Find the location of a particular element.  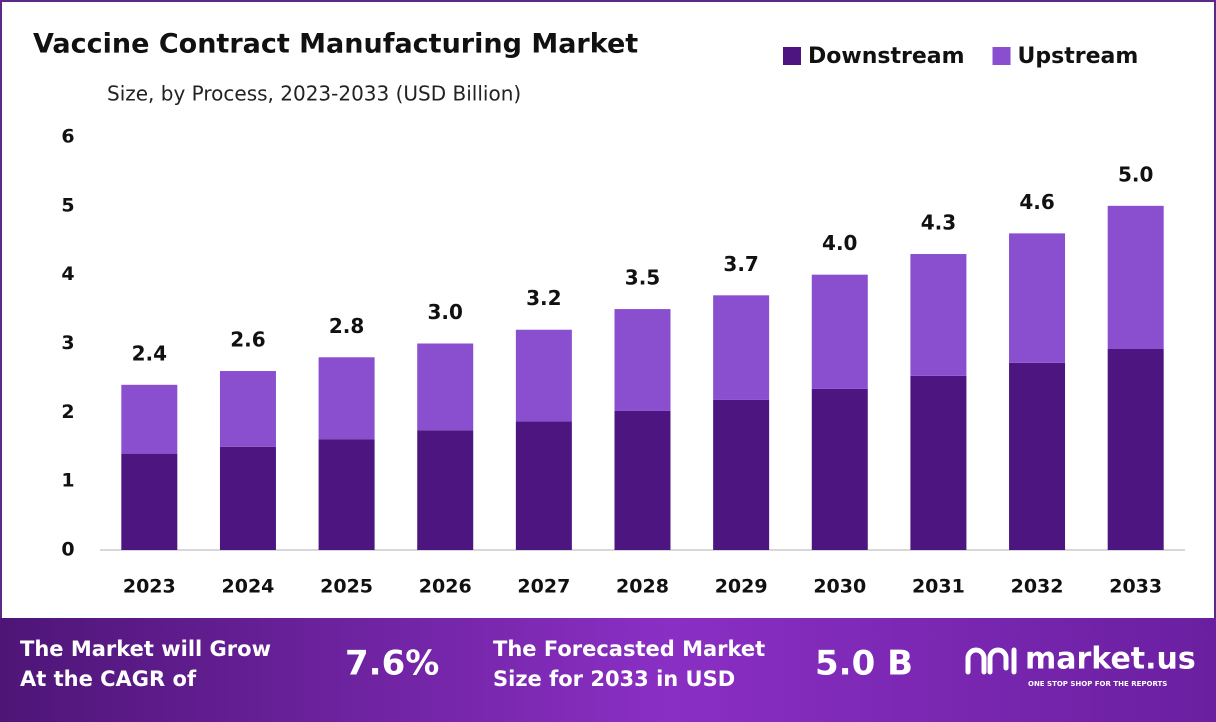

y-tick-label: 2 is located at coordinates (67, 412).